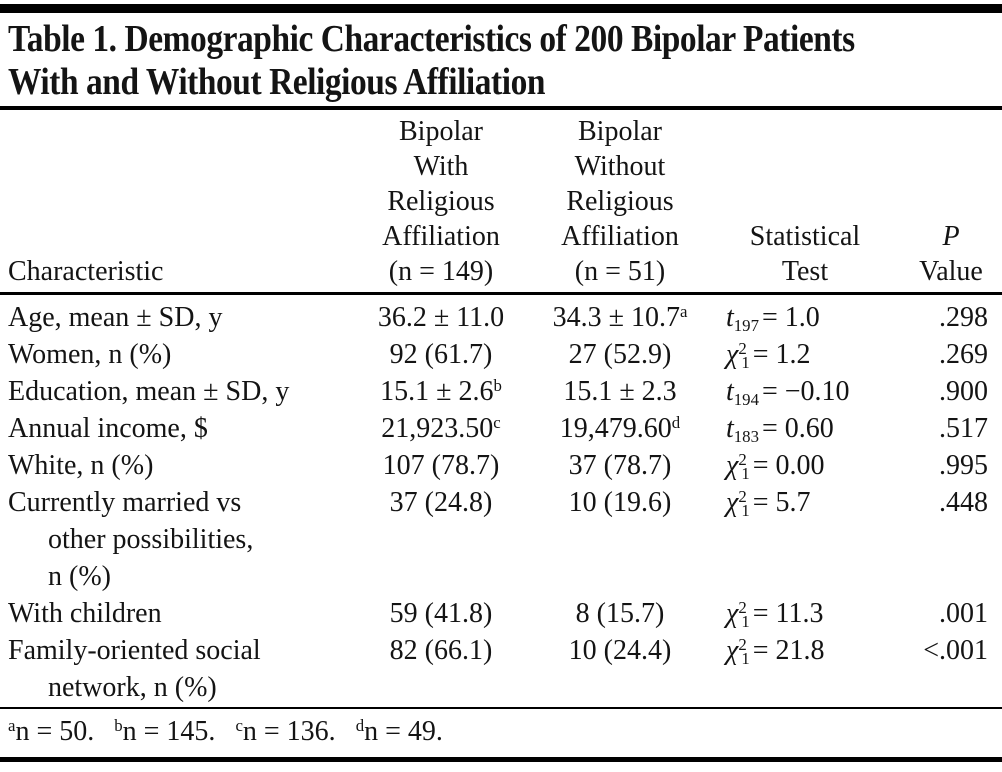 The height and width of the screenshot is (772, 1002). I want to click on characteristic-line: n (%), so click(79, 576).